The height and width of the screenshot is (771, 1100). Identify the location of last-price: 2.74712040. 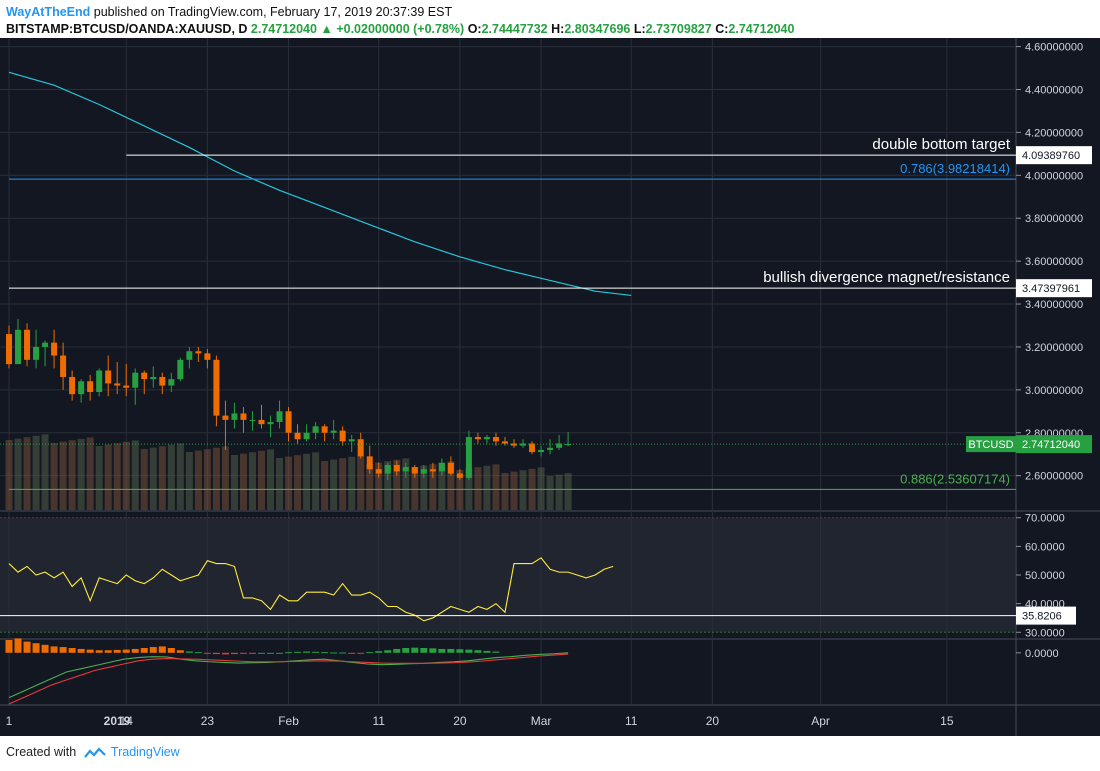
(283, 29).